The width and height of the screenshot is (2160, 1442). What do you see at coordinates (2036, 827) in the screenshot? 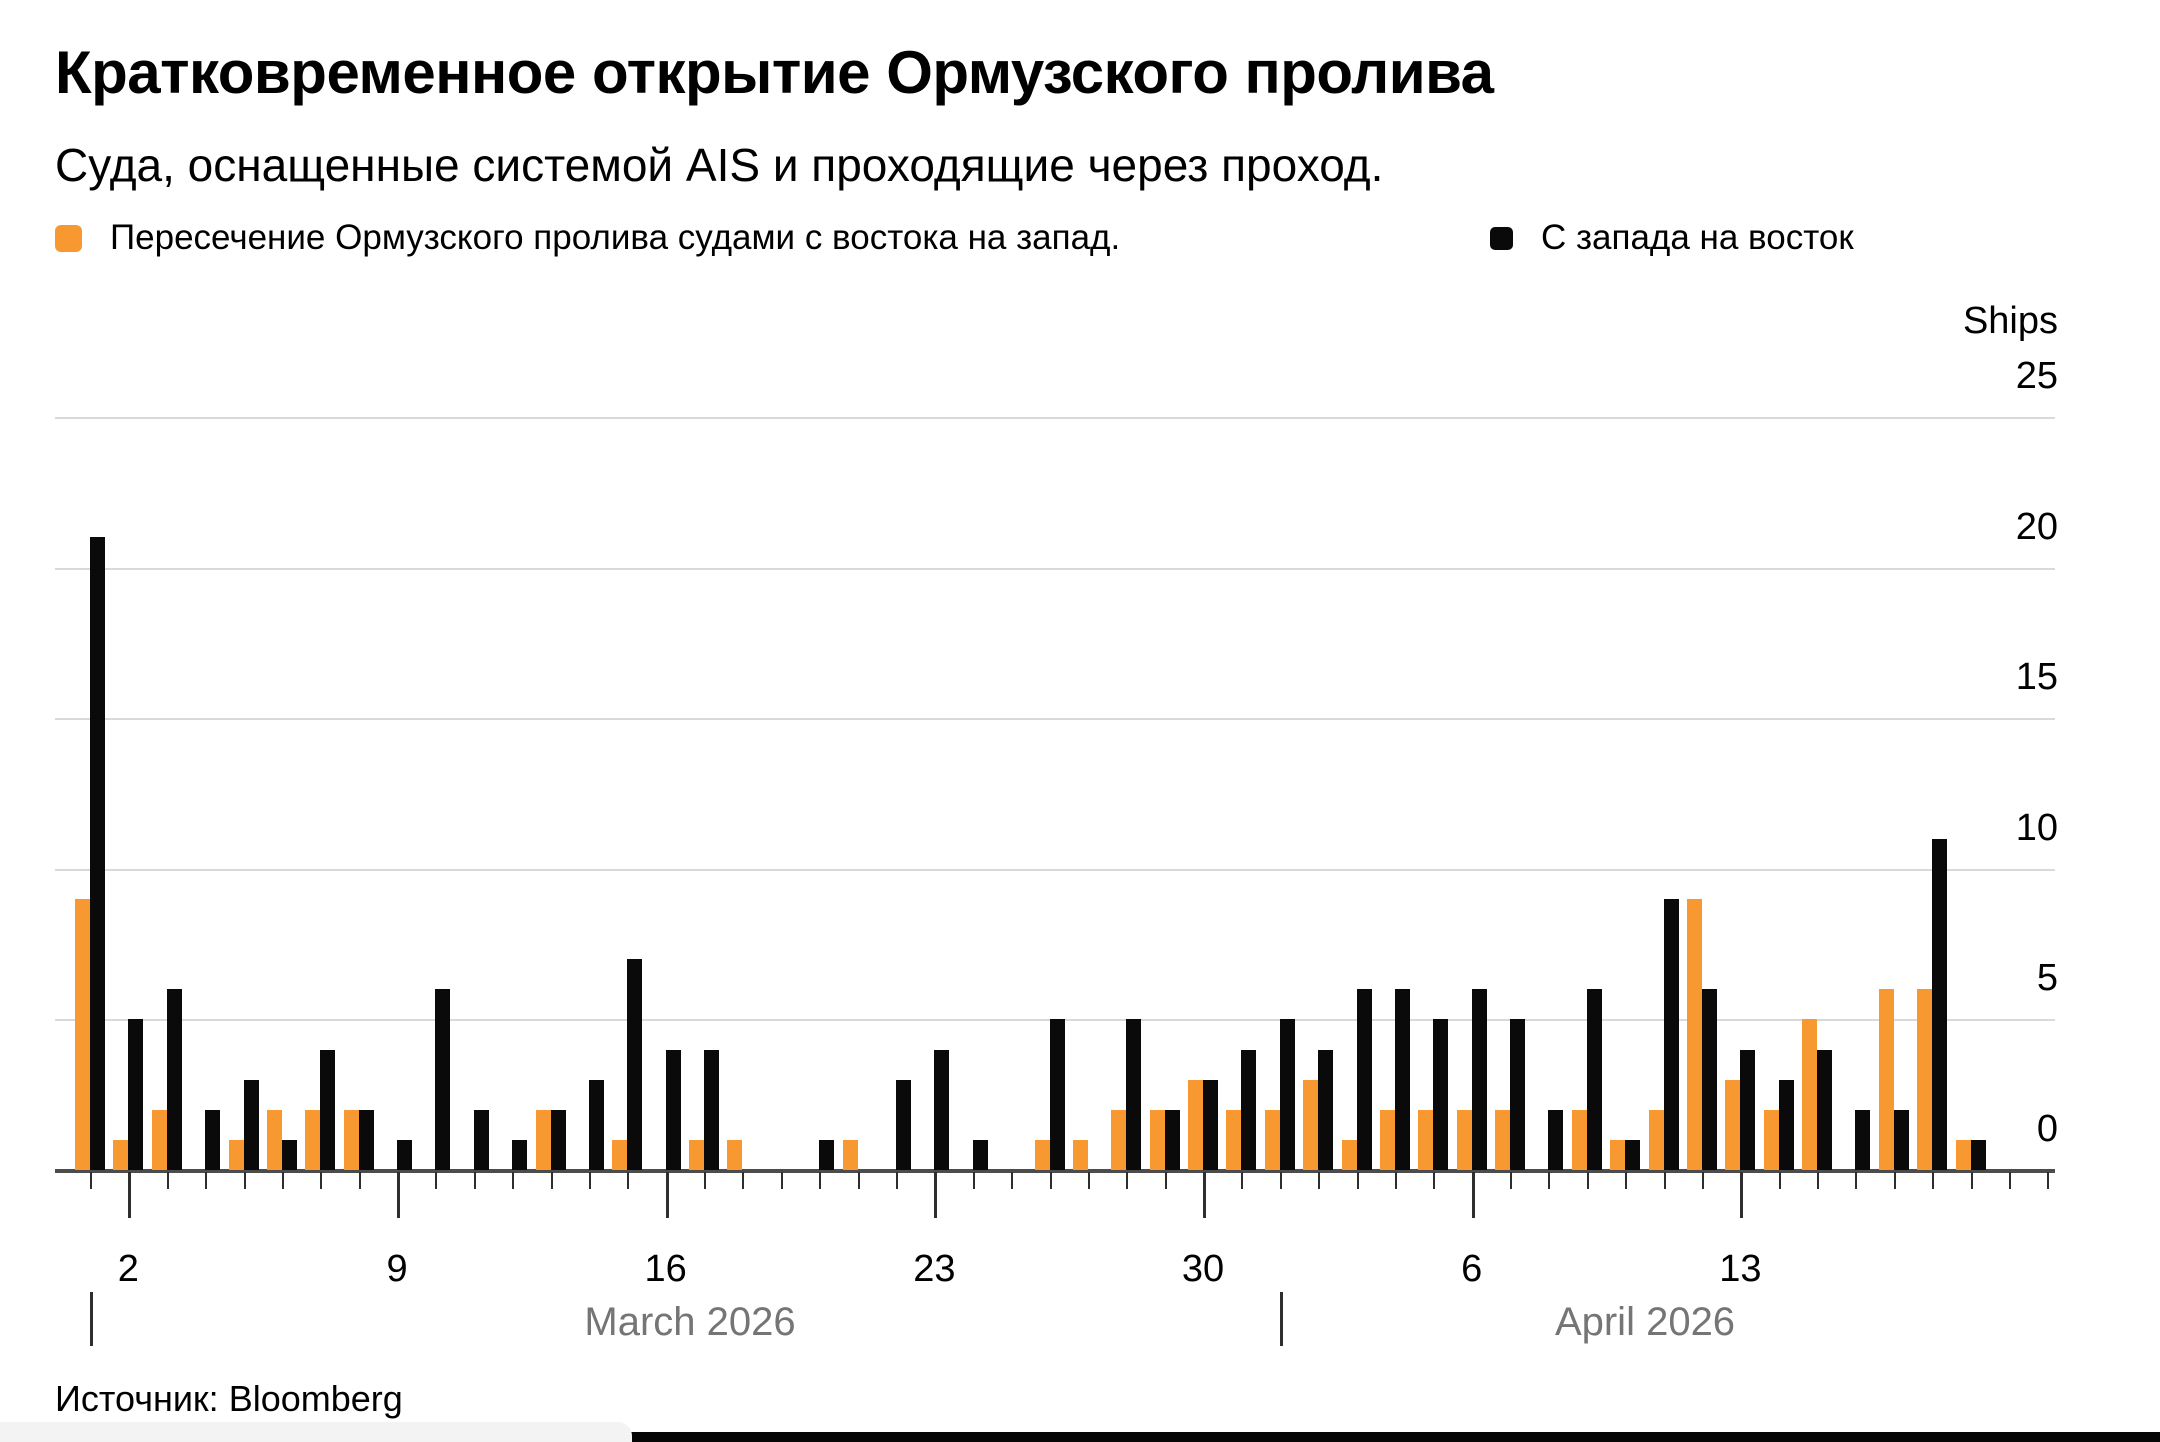
I see `y-tick-label: 10` at bounding box center [2036, 827].